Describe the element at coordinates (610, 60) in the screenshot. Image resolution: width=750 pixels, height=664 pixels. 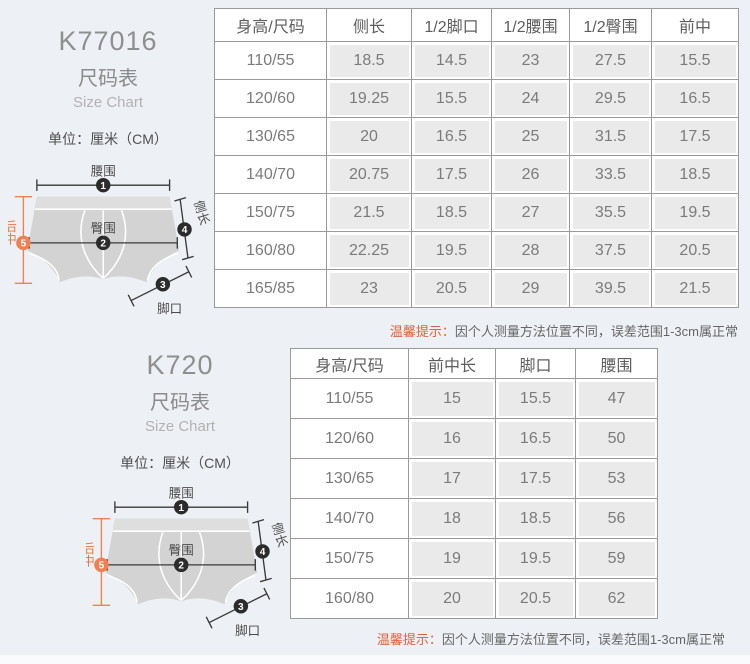
I see `value-cell: 27.5` at that location.